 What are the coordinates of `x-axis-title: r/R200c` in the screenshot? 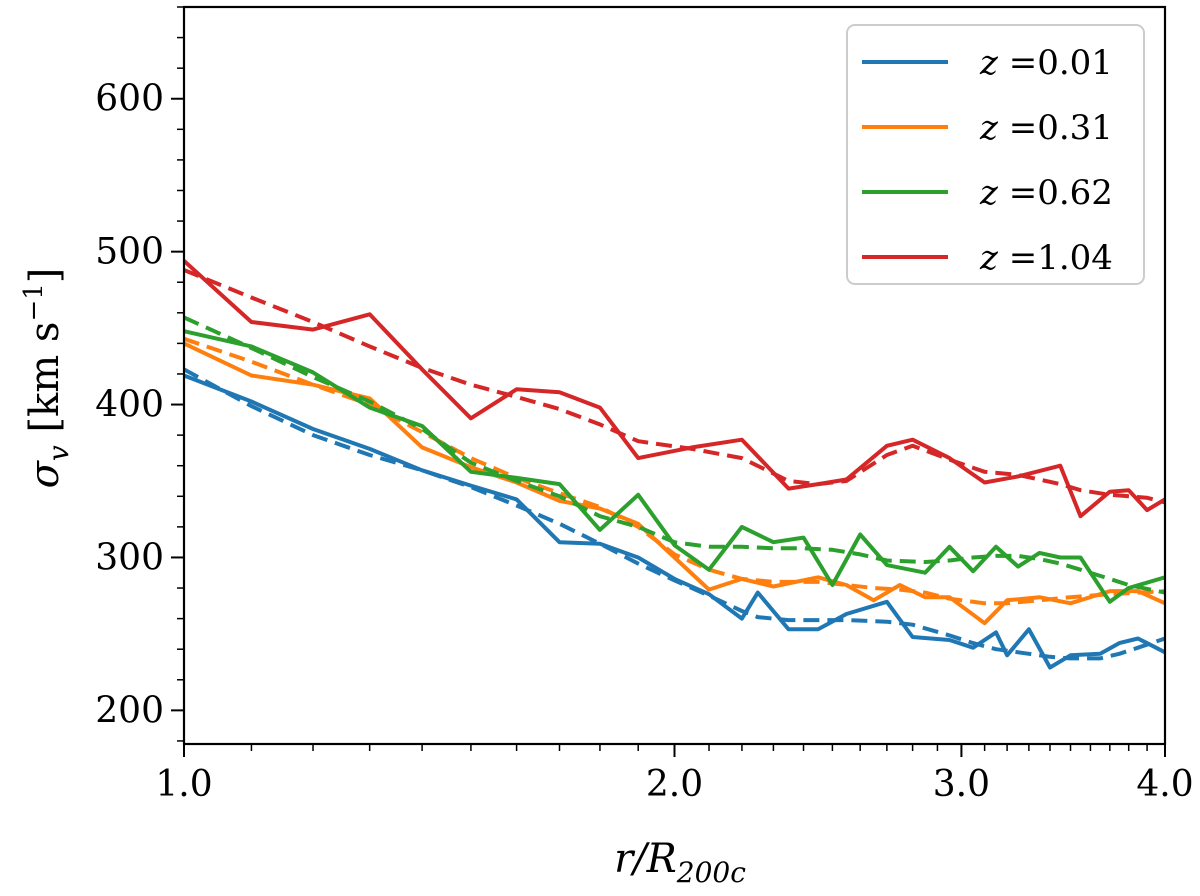 It's located at (680, 862).